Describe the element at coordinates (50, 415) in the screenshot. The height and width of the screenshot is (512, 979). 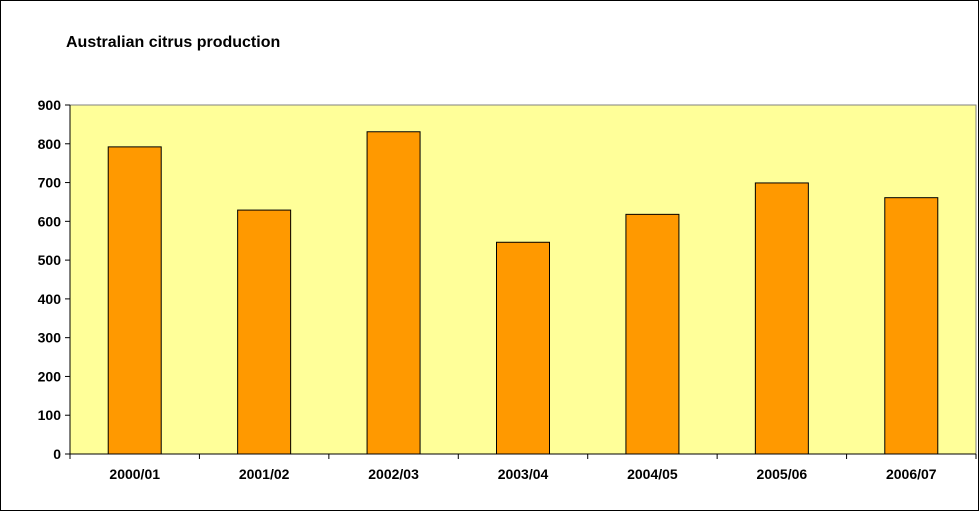
I see `y-tick-label: 100` at that location.